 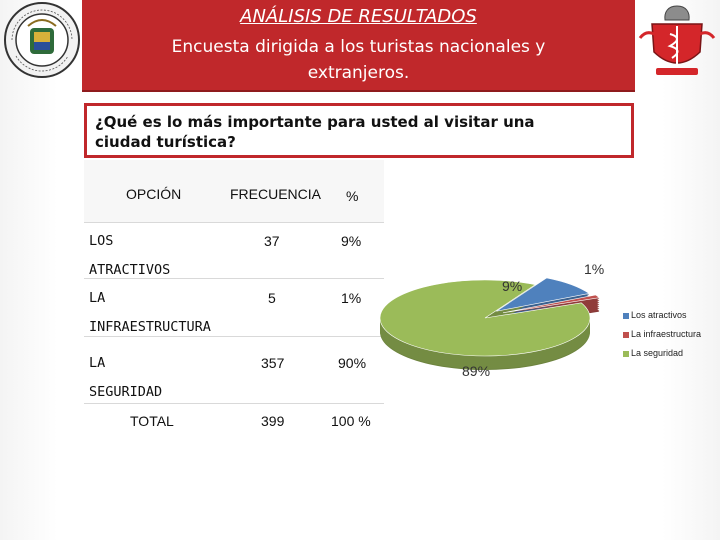 I want to click on row-1-option-line-1: LOS, so click(x=101, y=241).